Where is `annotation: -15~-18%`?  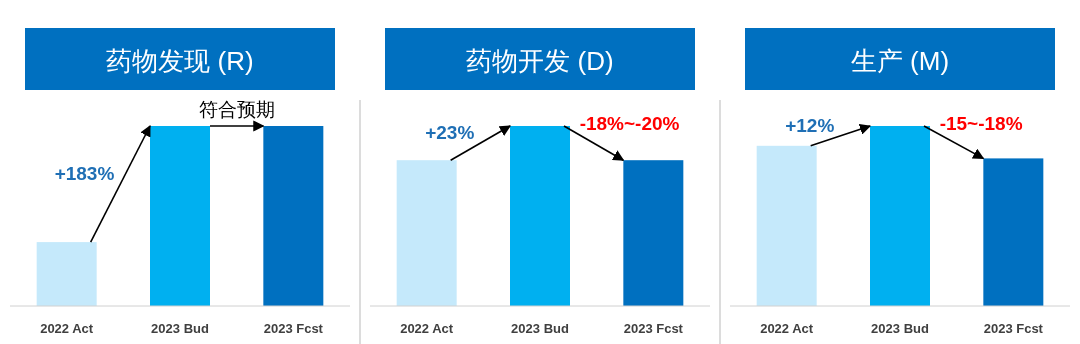 annotation: -15~-18% is located at coordinates (981, 123).